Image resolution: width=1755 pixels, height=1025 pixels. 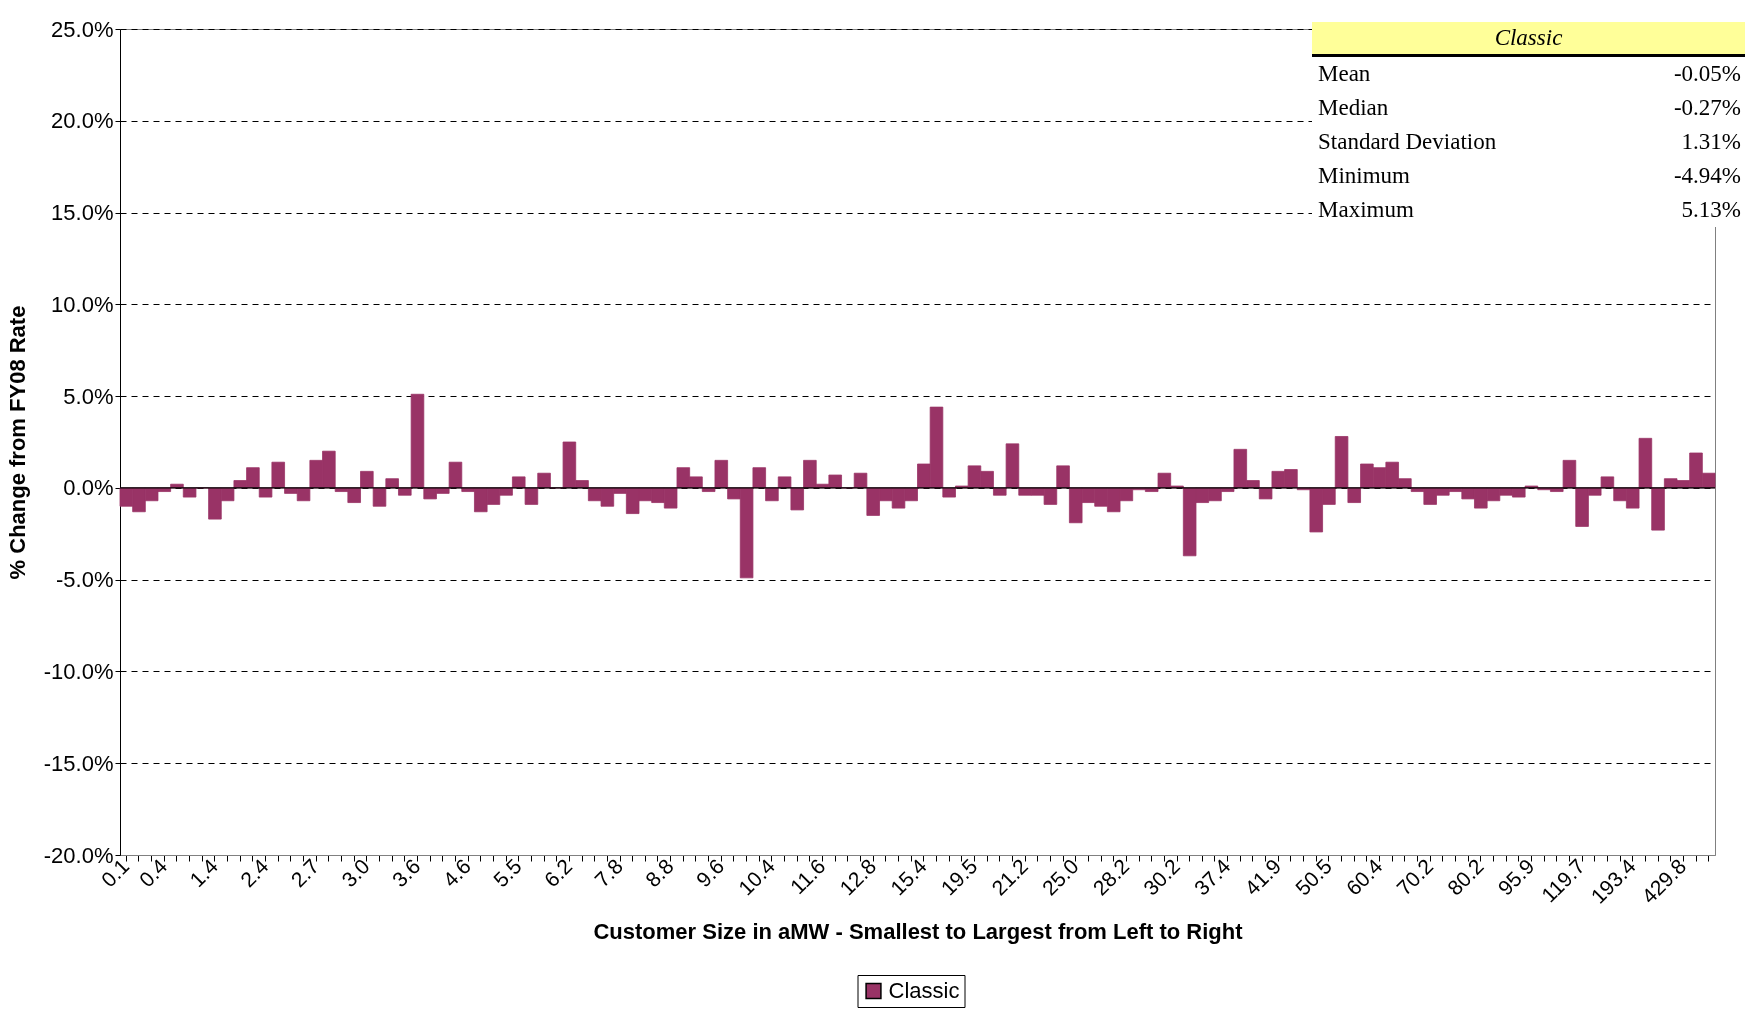 What do you see at coordinates (82, 29) in the screenshot?
I see `y-tick-label: 25.0%` at bounding box center [82, 29].